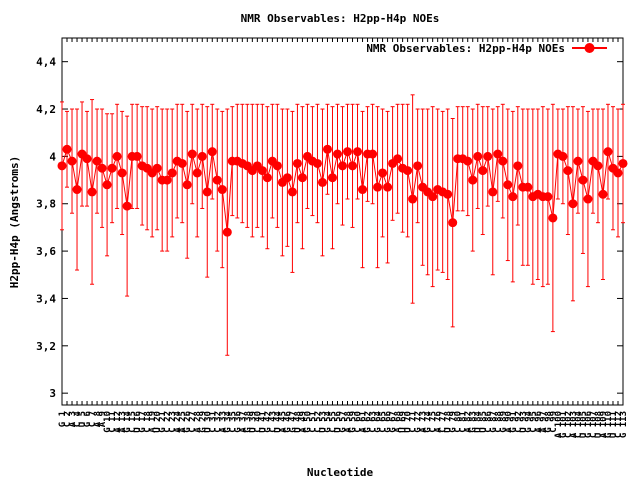 The image size is (640, 480). Describe the element at coordinates (108, 422) in the screenshot. I see `x-tick-label: G 10` at that location.